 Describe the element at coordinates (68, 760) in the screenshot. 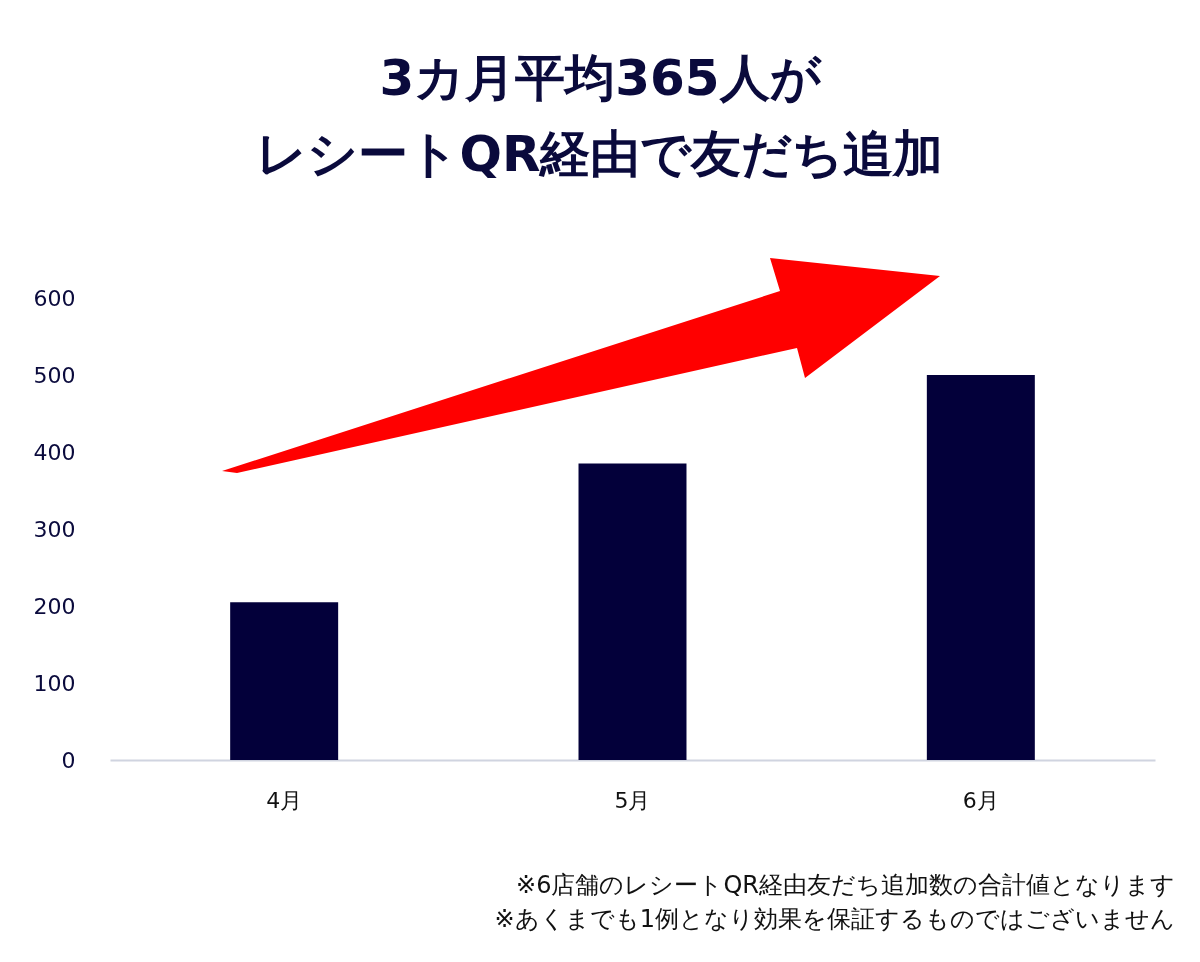

I see `y-tick-label: 0` at that location.